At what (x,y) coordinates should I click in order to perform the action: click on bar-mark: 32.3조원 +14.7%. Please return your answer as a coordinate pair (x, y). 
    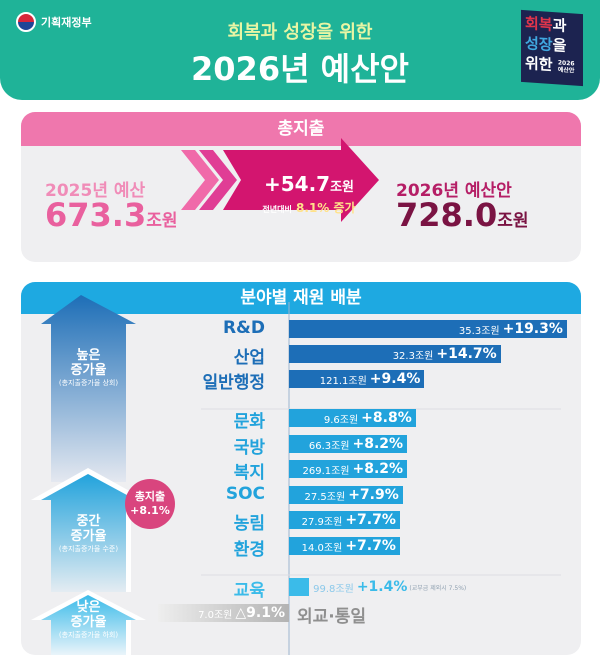
    Looking at the image, I should click on (395, 354).